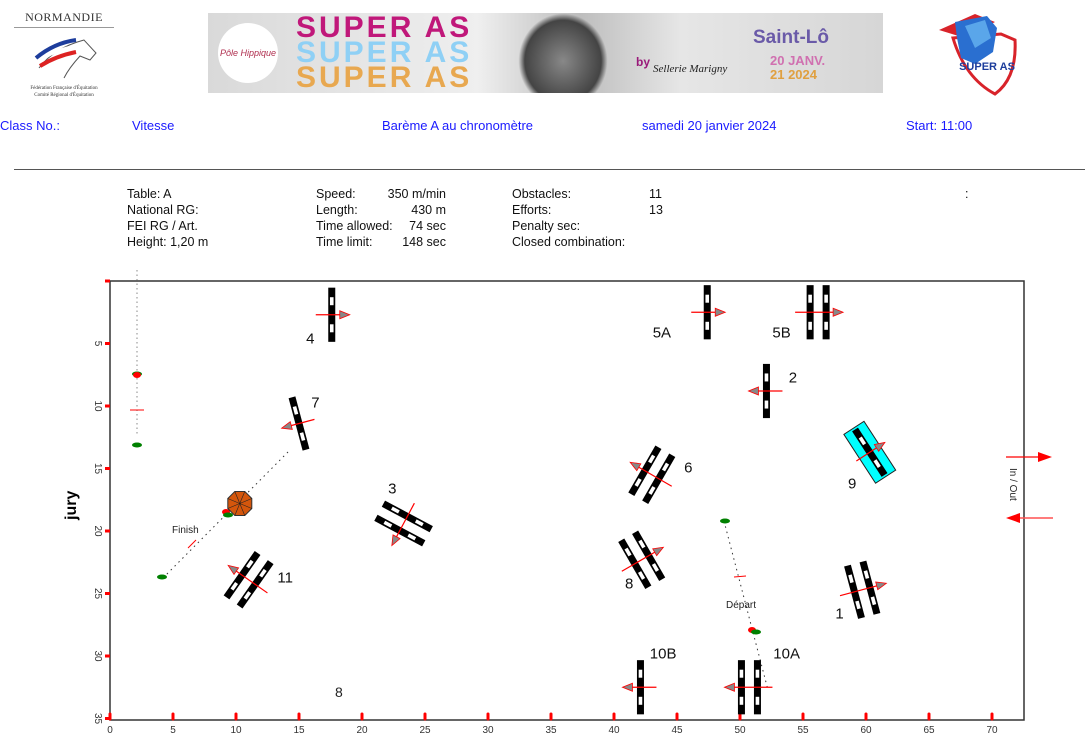 The height and width of the screenshot is (737, 1085). Describe the element at coordinates (71, 506) in the screenshot. I see `jury-label: jury` at that location.